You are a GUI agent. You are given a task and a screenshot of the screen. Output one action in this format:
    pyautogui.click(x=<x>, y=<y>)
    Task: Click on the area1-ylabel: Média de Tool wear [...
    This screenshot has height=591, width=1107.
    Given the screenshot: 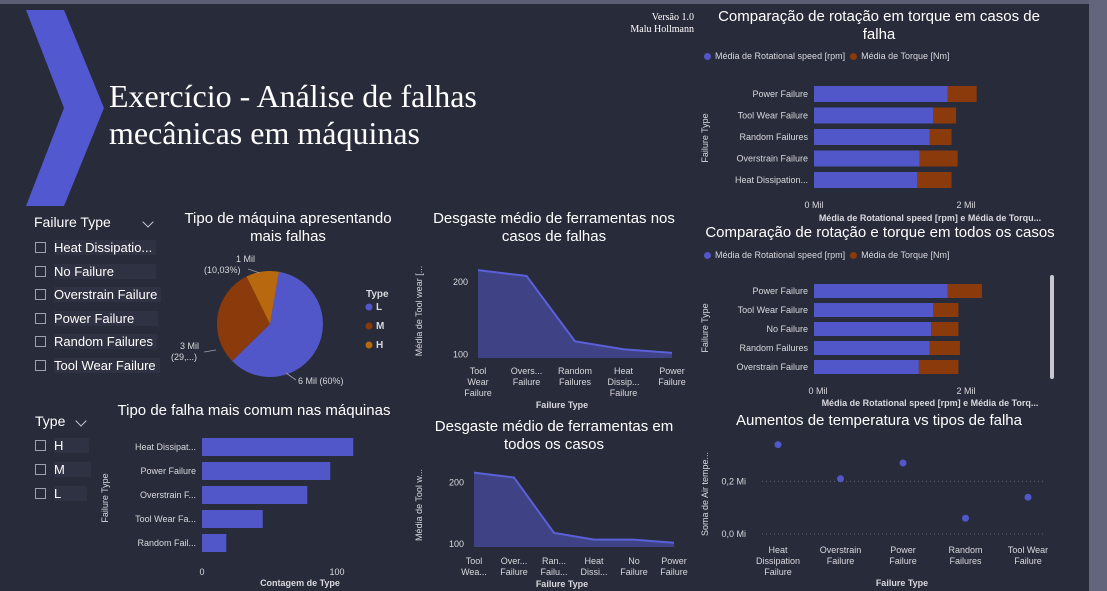 What is the action you would take?
    pyautogui.click(x=419, y=311)
    